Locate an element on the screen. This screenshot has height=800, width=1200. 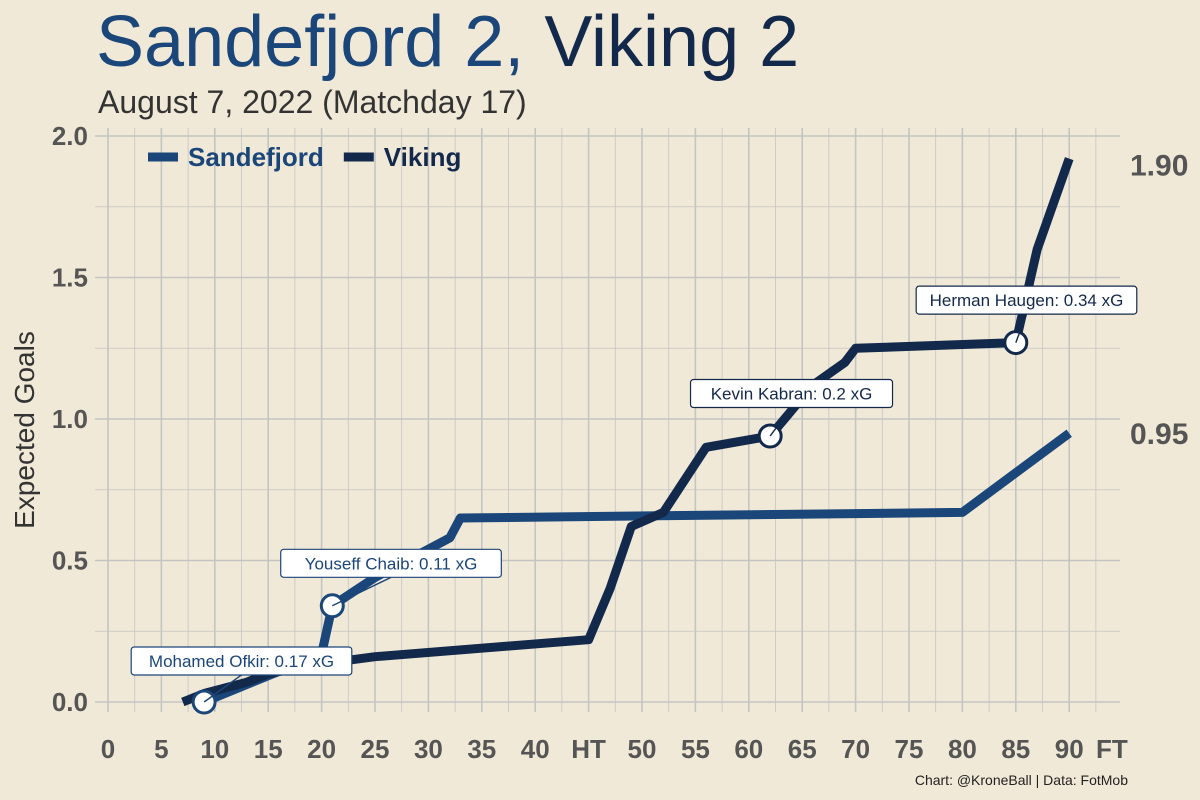
title-away: Viking 2 is located at coordinates (672, 42).